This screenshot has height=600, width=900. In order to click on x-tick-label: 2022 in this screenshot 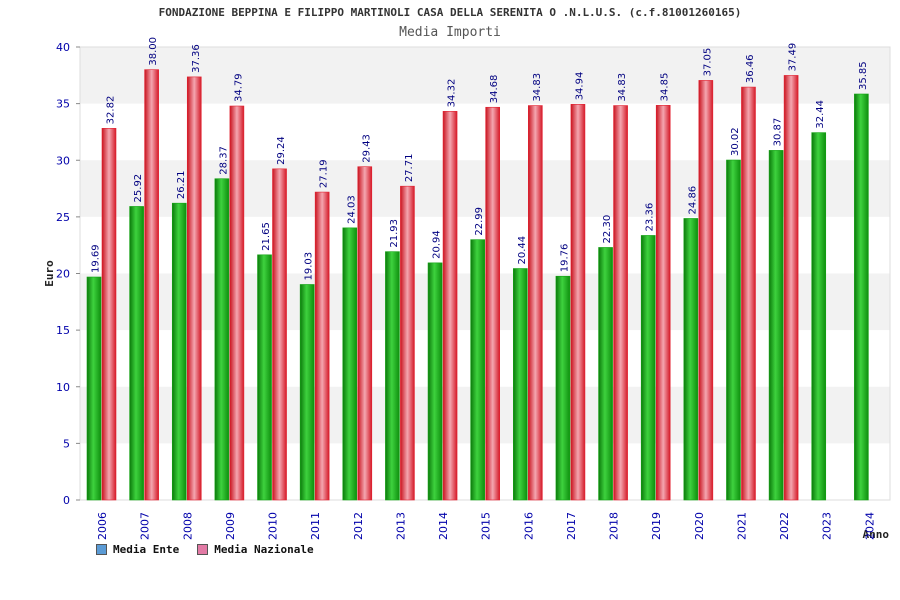, I will do `click(784, 526)`.